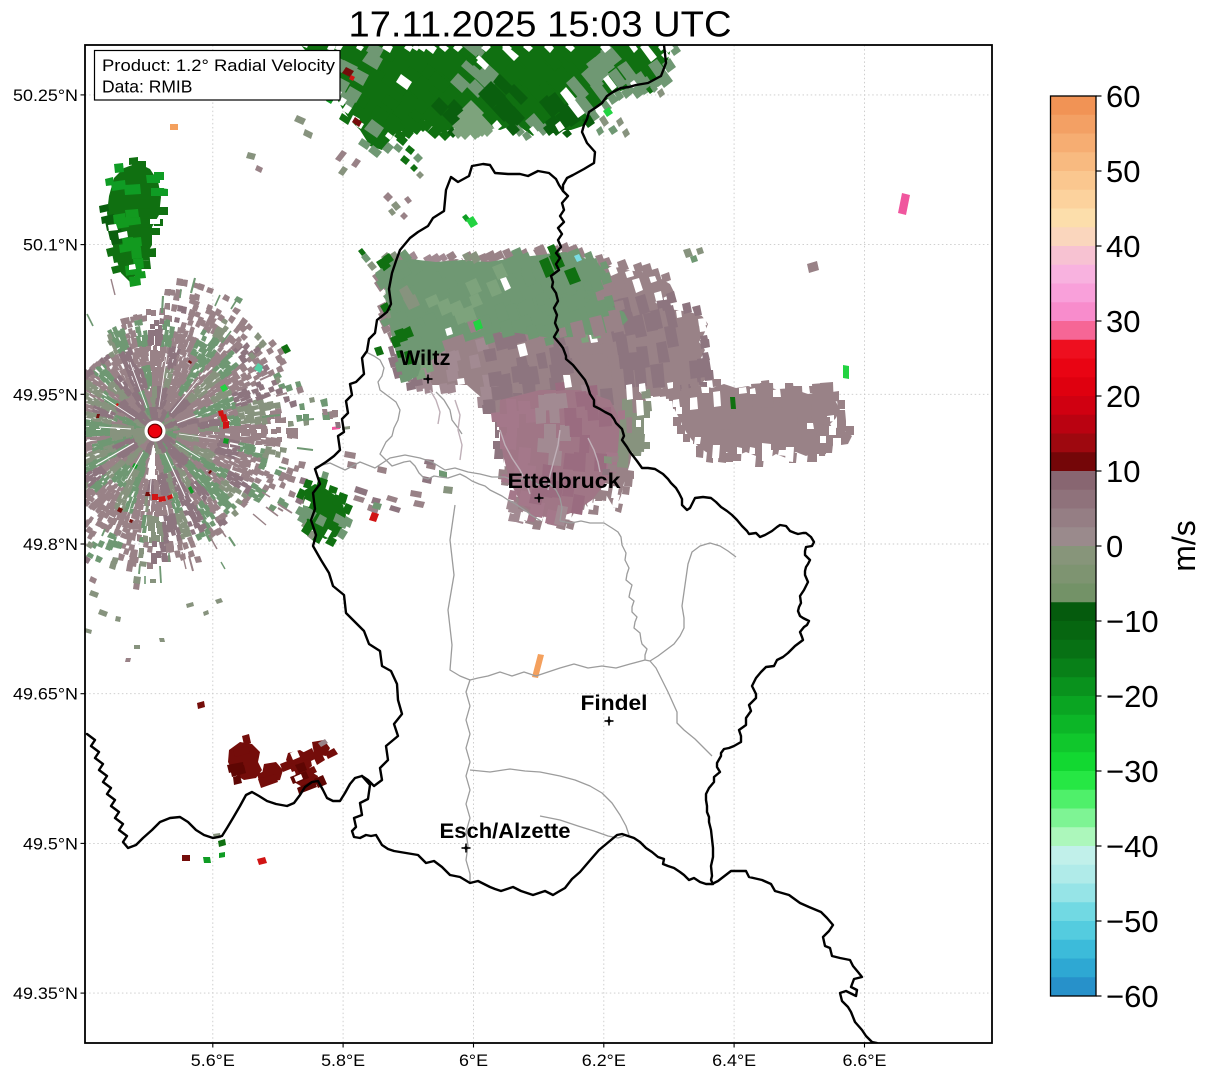 This screenshot has width=1207, height=1086. What do you see at coordinates (147, 87) in the screenshot?
I see `svg-text: Data: RMIB` at bounding box center [147, 87].